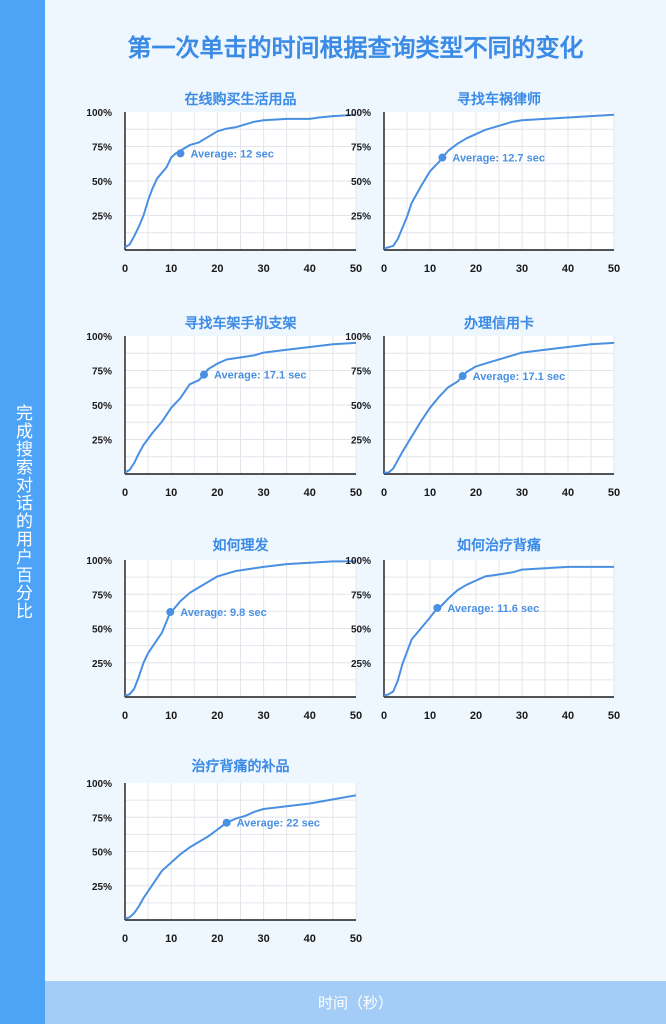 This screenshot has width=666, height=1024. I want to click on x-axis-title: 时间（秒）, so click(355, 1003).